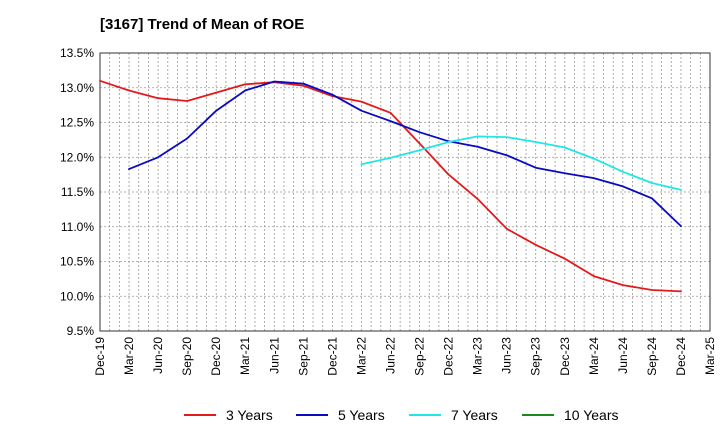  Describe the element at coordinates (521, 163) in the screenshot. I see `series-line-7-years` at that location.